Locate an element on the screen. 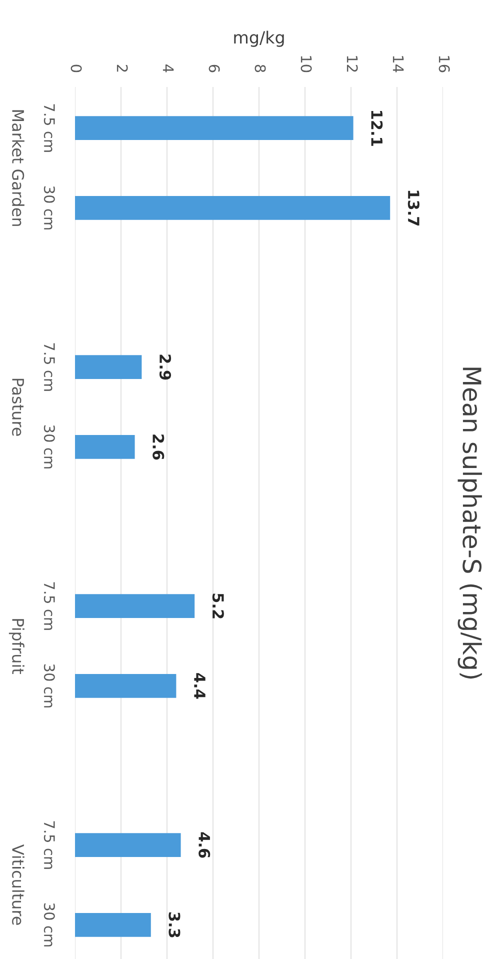 The image size is (495, 959). data-label: 4.6 is located at coordinates (204, 845).